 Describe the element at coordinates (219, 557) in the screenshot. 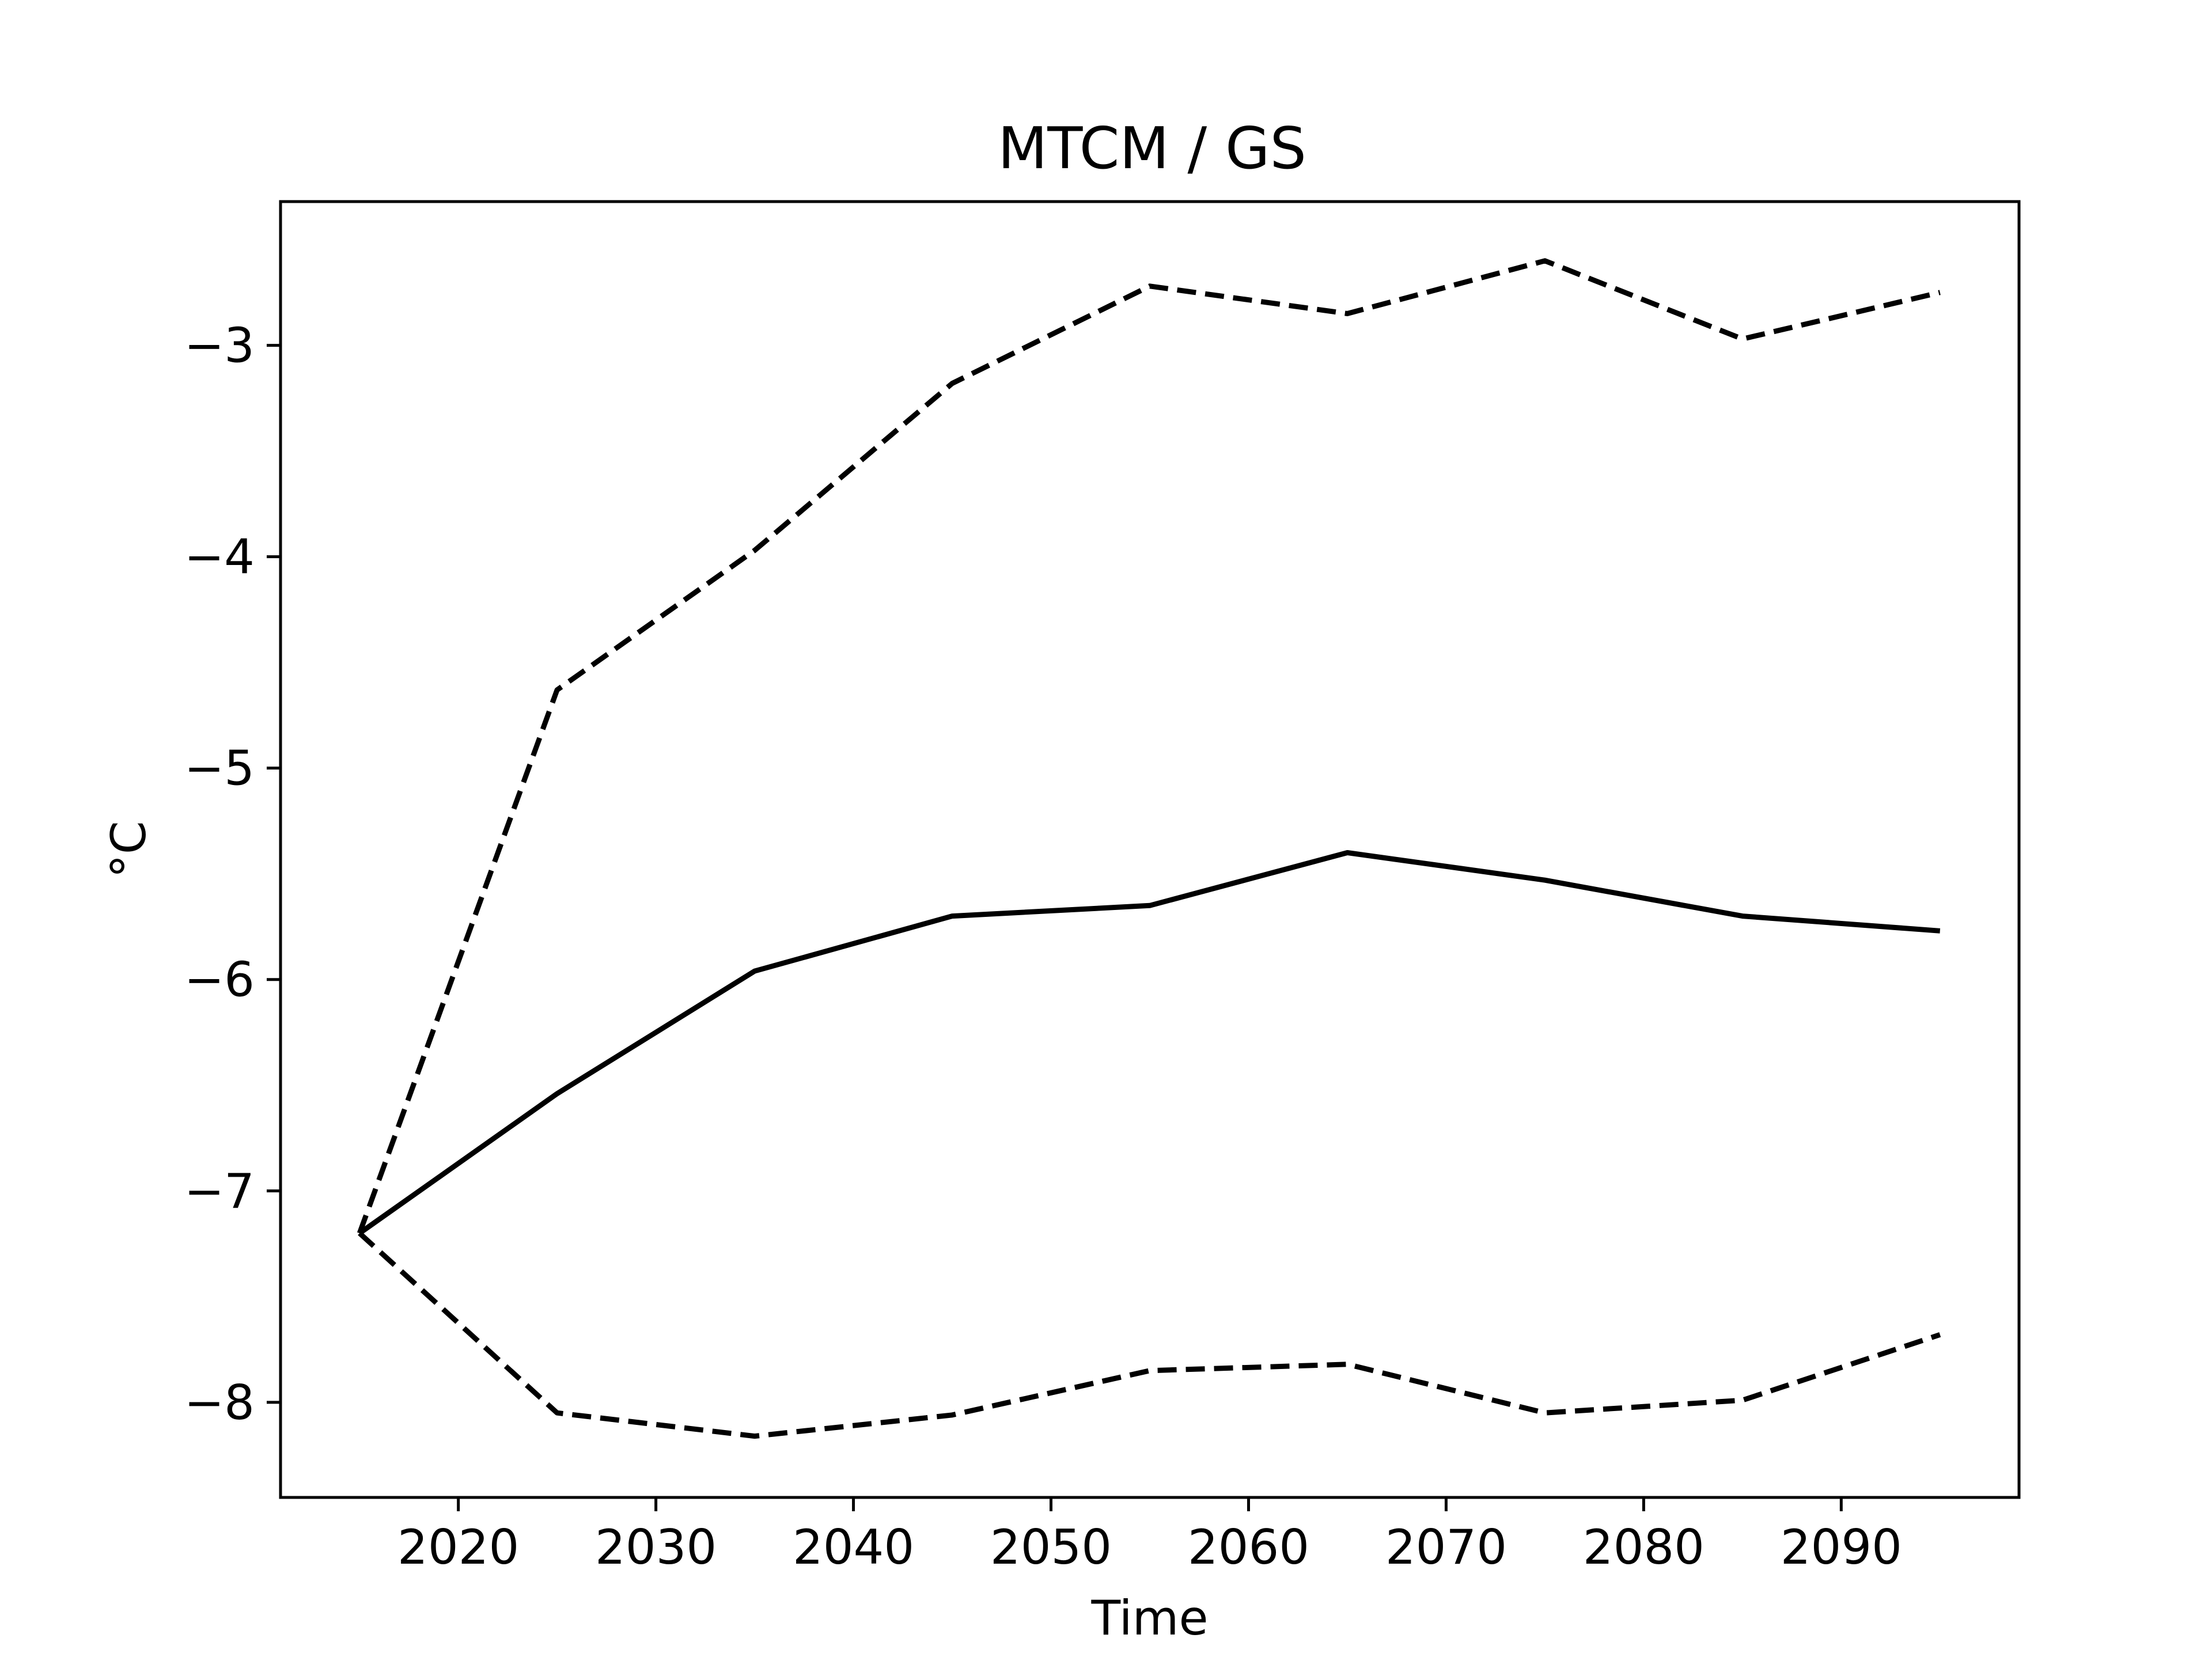

I see `y-tick-label: −4` at that location.